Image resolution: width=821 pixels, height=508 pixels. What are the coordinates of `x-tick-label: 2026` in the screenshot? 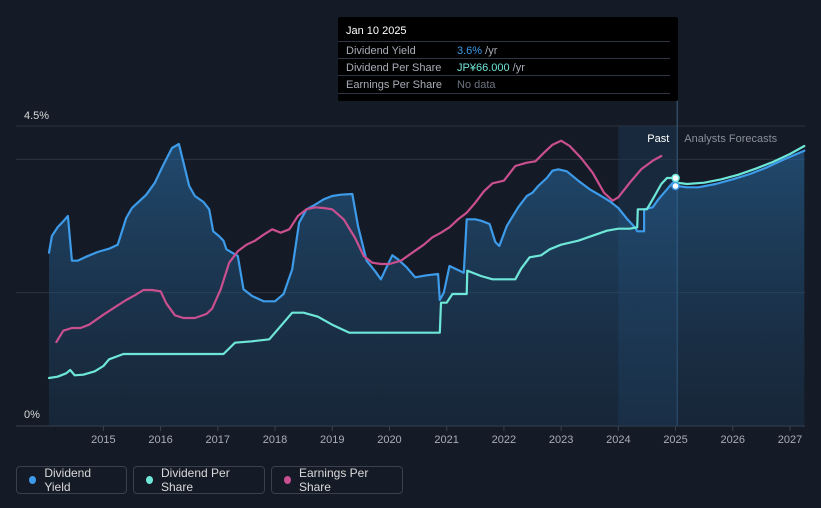 It's located at (733, 440).